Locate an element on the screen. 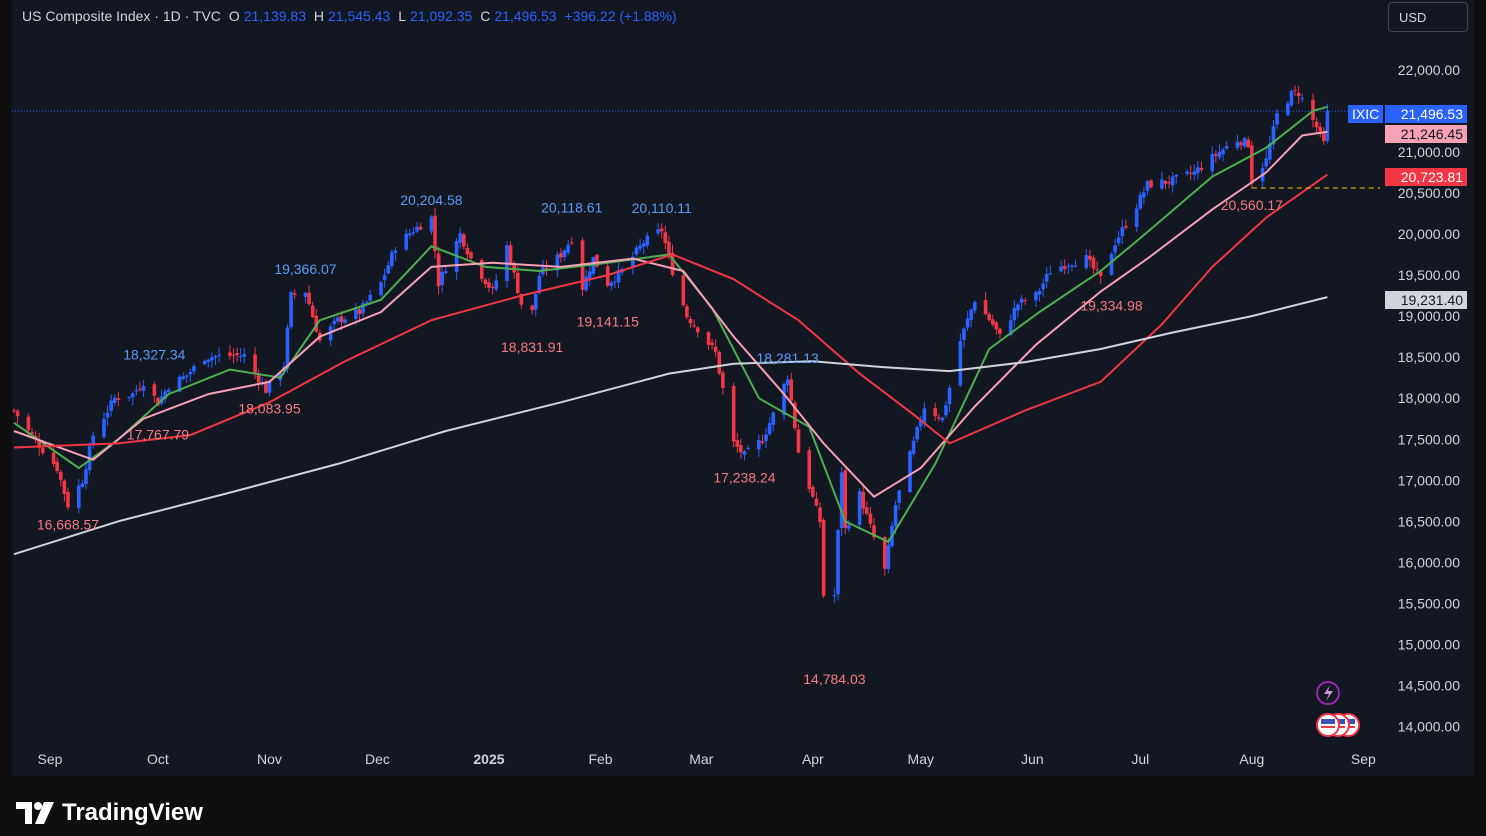  low-value: 21,092.35 is located at coordinates (441, 16).